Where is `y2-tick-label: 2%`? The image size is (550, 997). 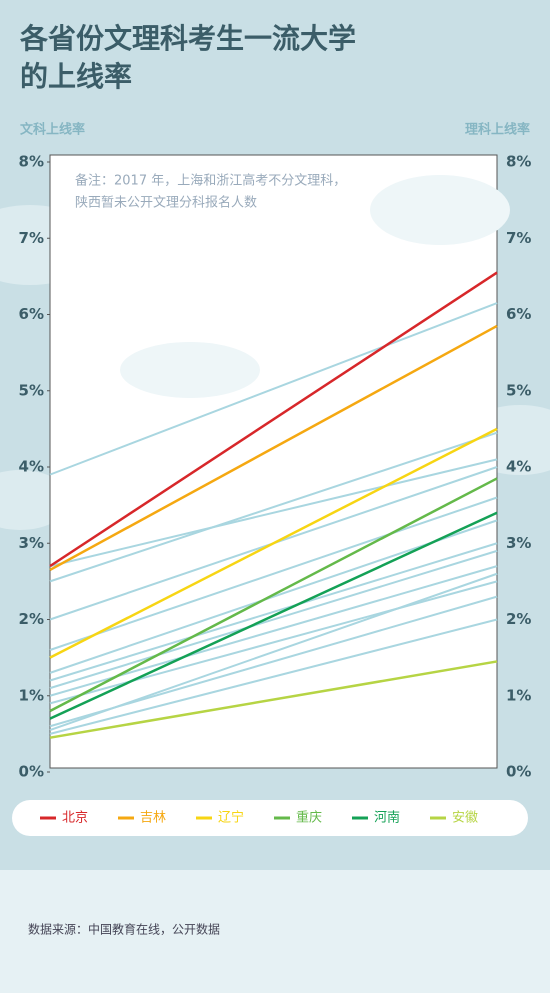 y2-tick-label: 2% is located at coordinates (518, 619).